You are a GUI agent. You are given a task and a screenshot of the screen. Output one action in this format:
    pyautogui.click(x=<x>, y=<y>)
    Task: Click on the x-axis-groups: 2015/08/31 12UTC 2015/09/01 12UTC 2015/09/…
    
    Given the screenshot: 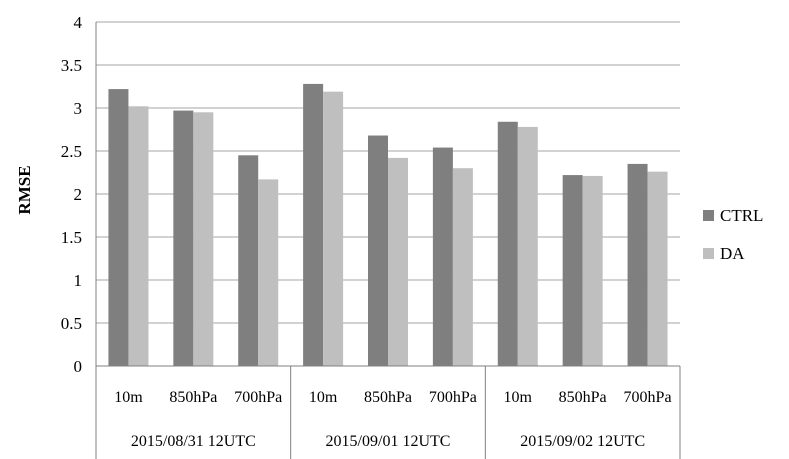 What is the action you would take?
    pyautogui.click(x=388, y=441)
    